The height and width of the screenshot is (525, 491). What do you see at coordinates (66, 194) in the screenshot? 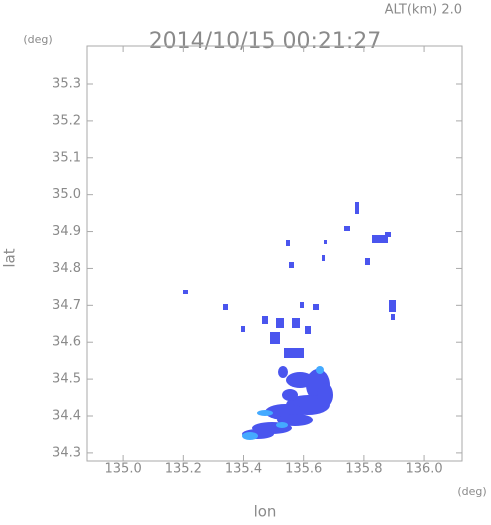
I see `y-tick-label: 35.0` at bounding box center [66, 194].